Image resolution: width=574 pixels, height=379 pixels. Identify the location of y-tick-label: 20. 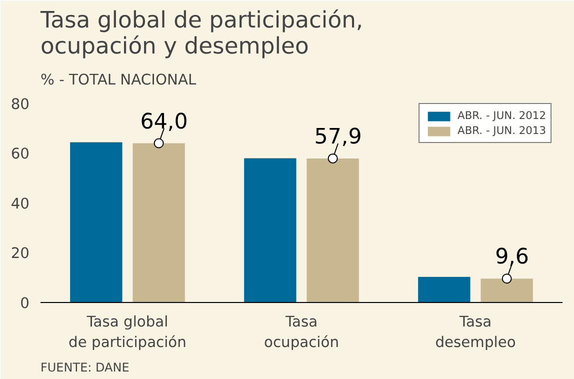
(20, 253).